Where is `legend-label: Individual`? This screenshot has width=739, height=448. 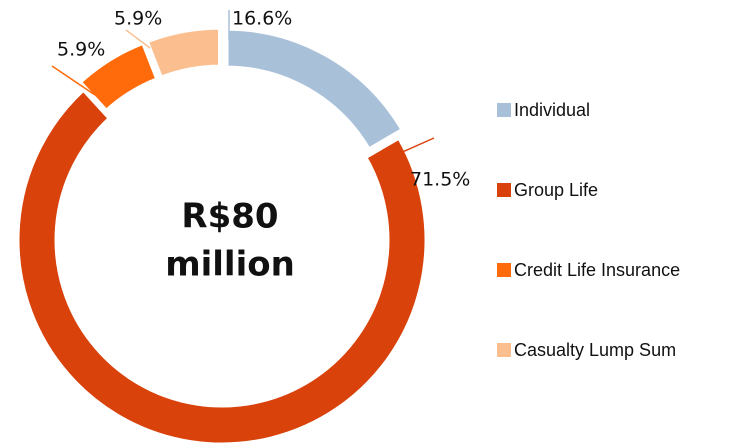 legend-label: Individual is located at coordinates (552, 110).